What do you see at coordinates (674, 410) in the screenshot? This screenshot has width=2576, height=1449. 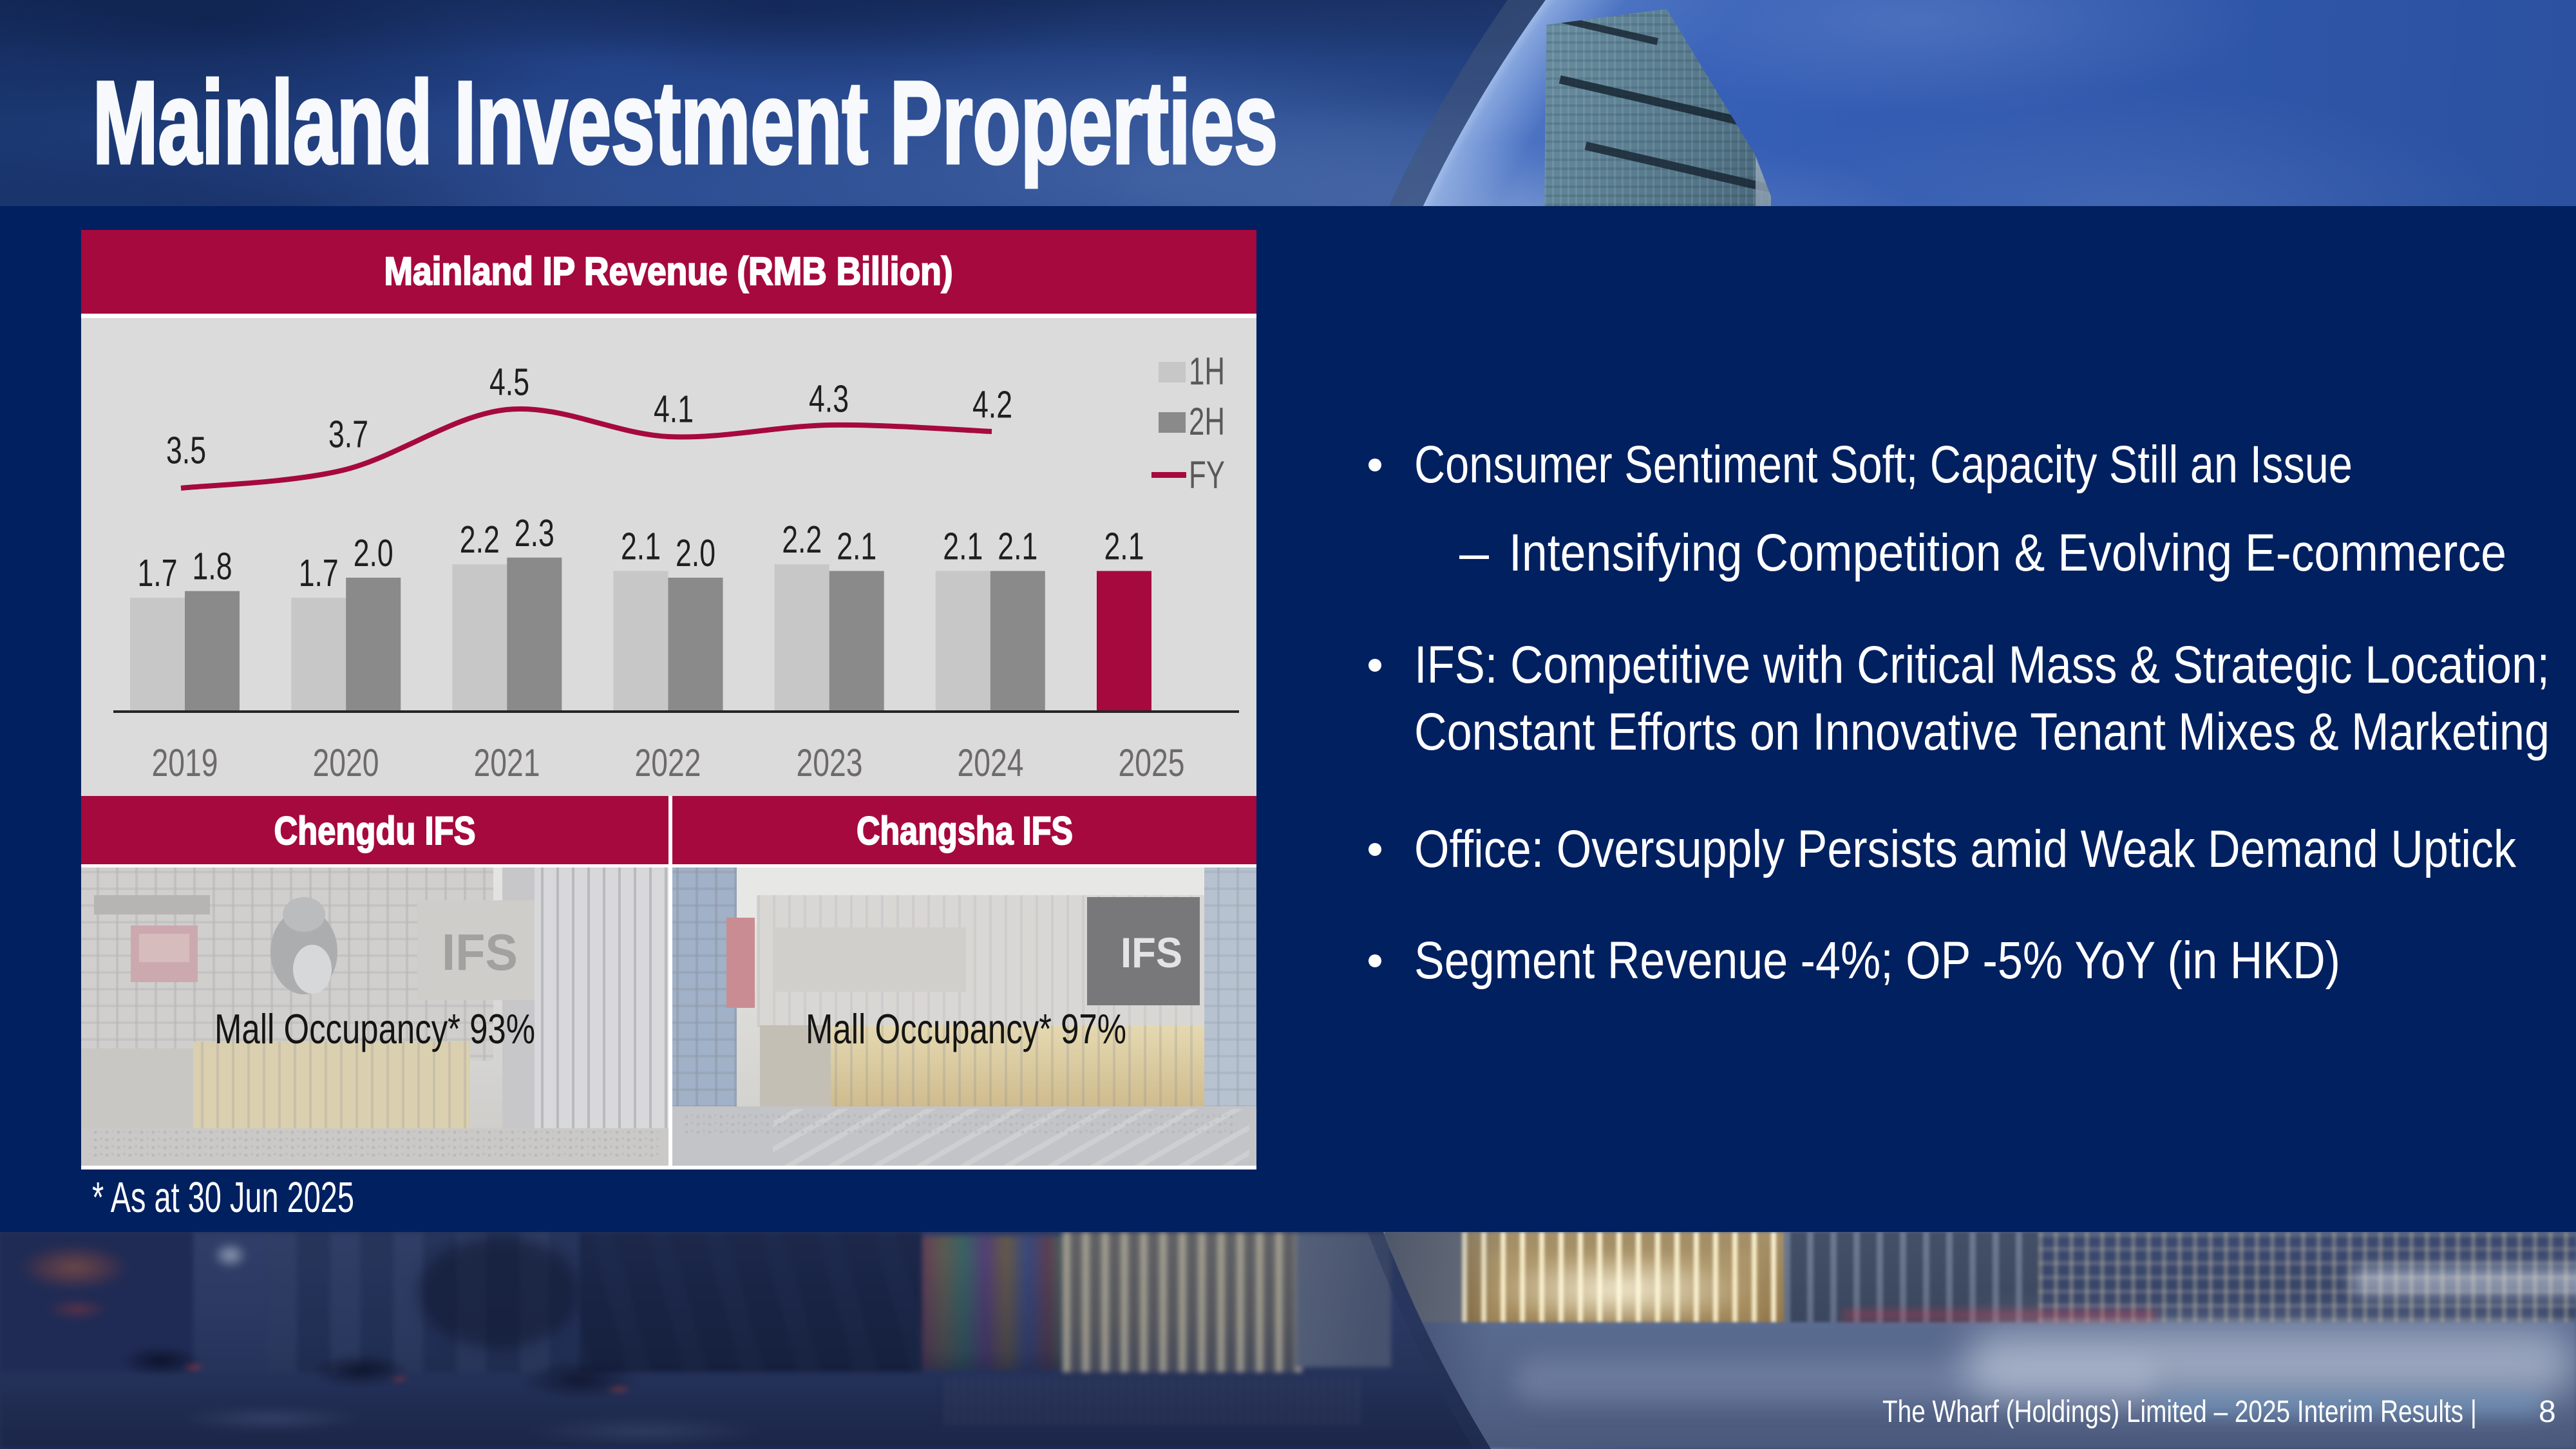 I see `svg-text: 4.1` at bounding box center [674, 410].